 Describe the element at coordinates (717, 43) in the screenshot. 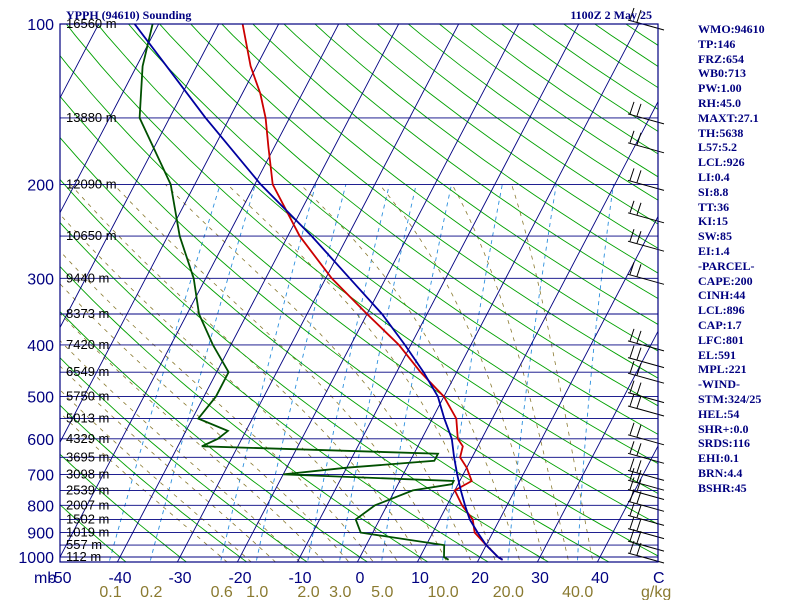

I see `index-item: TP:146` at that location.